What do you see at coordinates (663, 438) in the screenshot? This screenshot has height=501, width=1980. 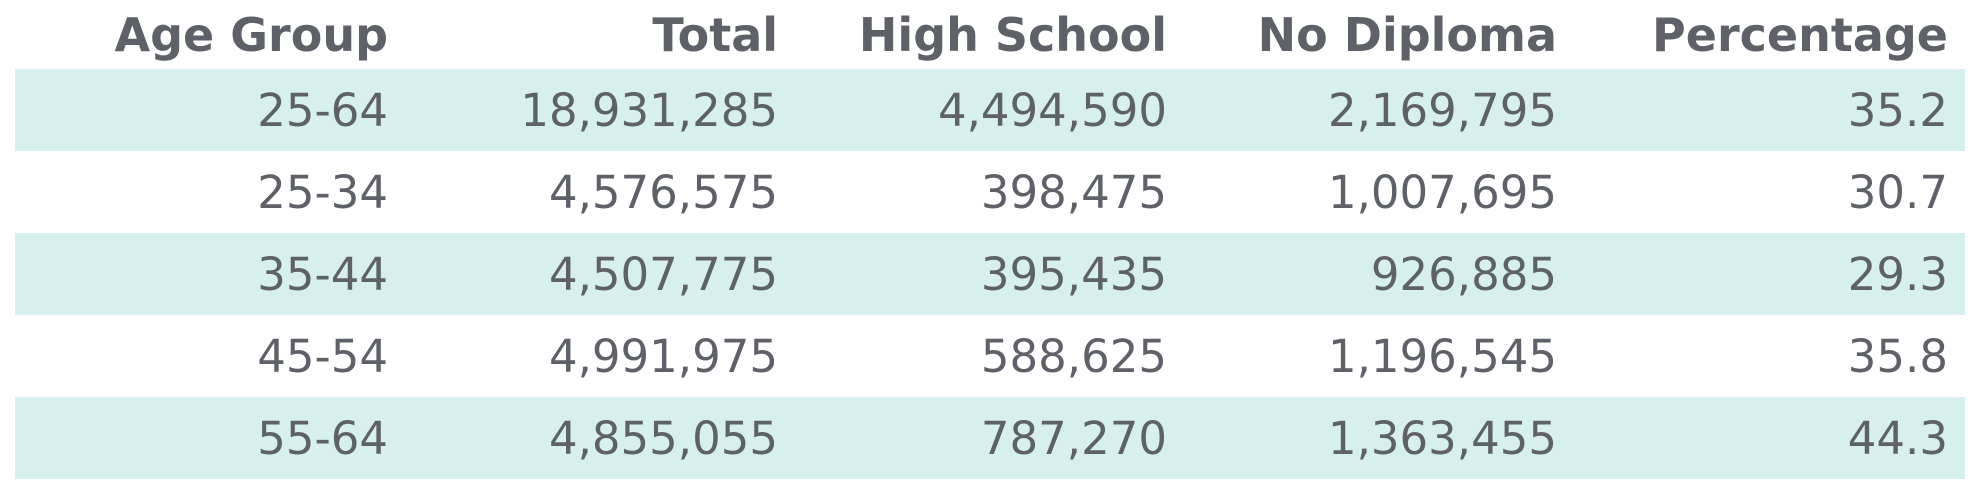 I see `table-cell: 4,855,055` at bounding box center [663, 438].